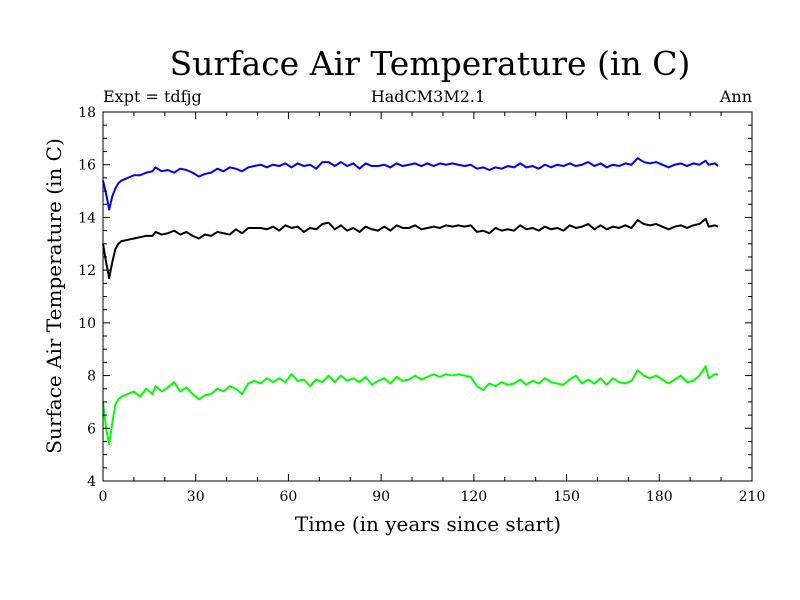 The width and height of the screenshot is (800, 600). I want to click on y-tick-label: 18, so click(87, 113).